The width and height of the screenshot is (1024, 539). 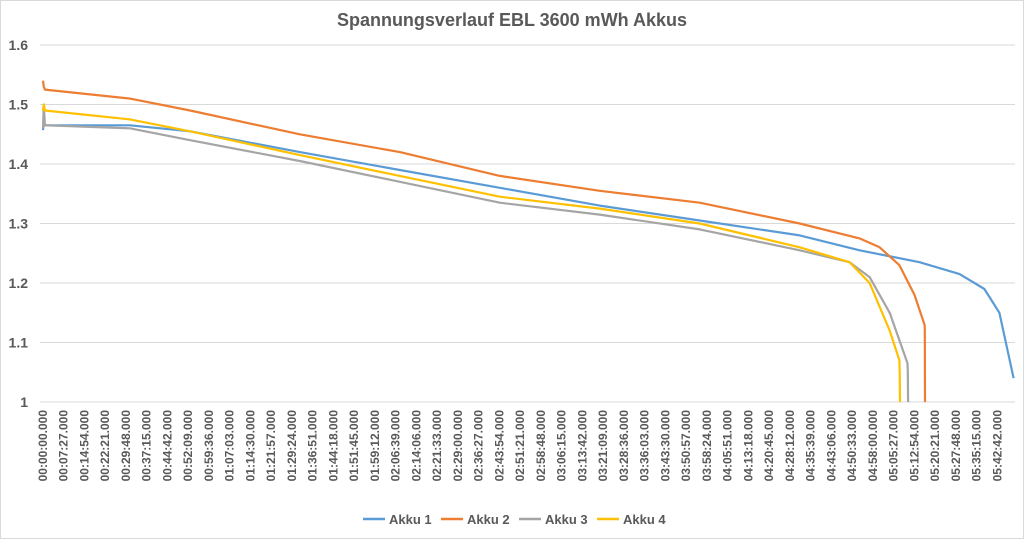 What do you see at coordinates (566, 519) in the screenshot?
I see `legend-label-akku-3: Akku 3` at bounding box center [566, 519].